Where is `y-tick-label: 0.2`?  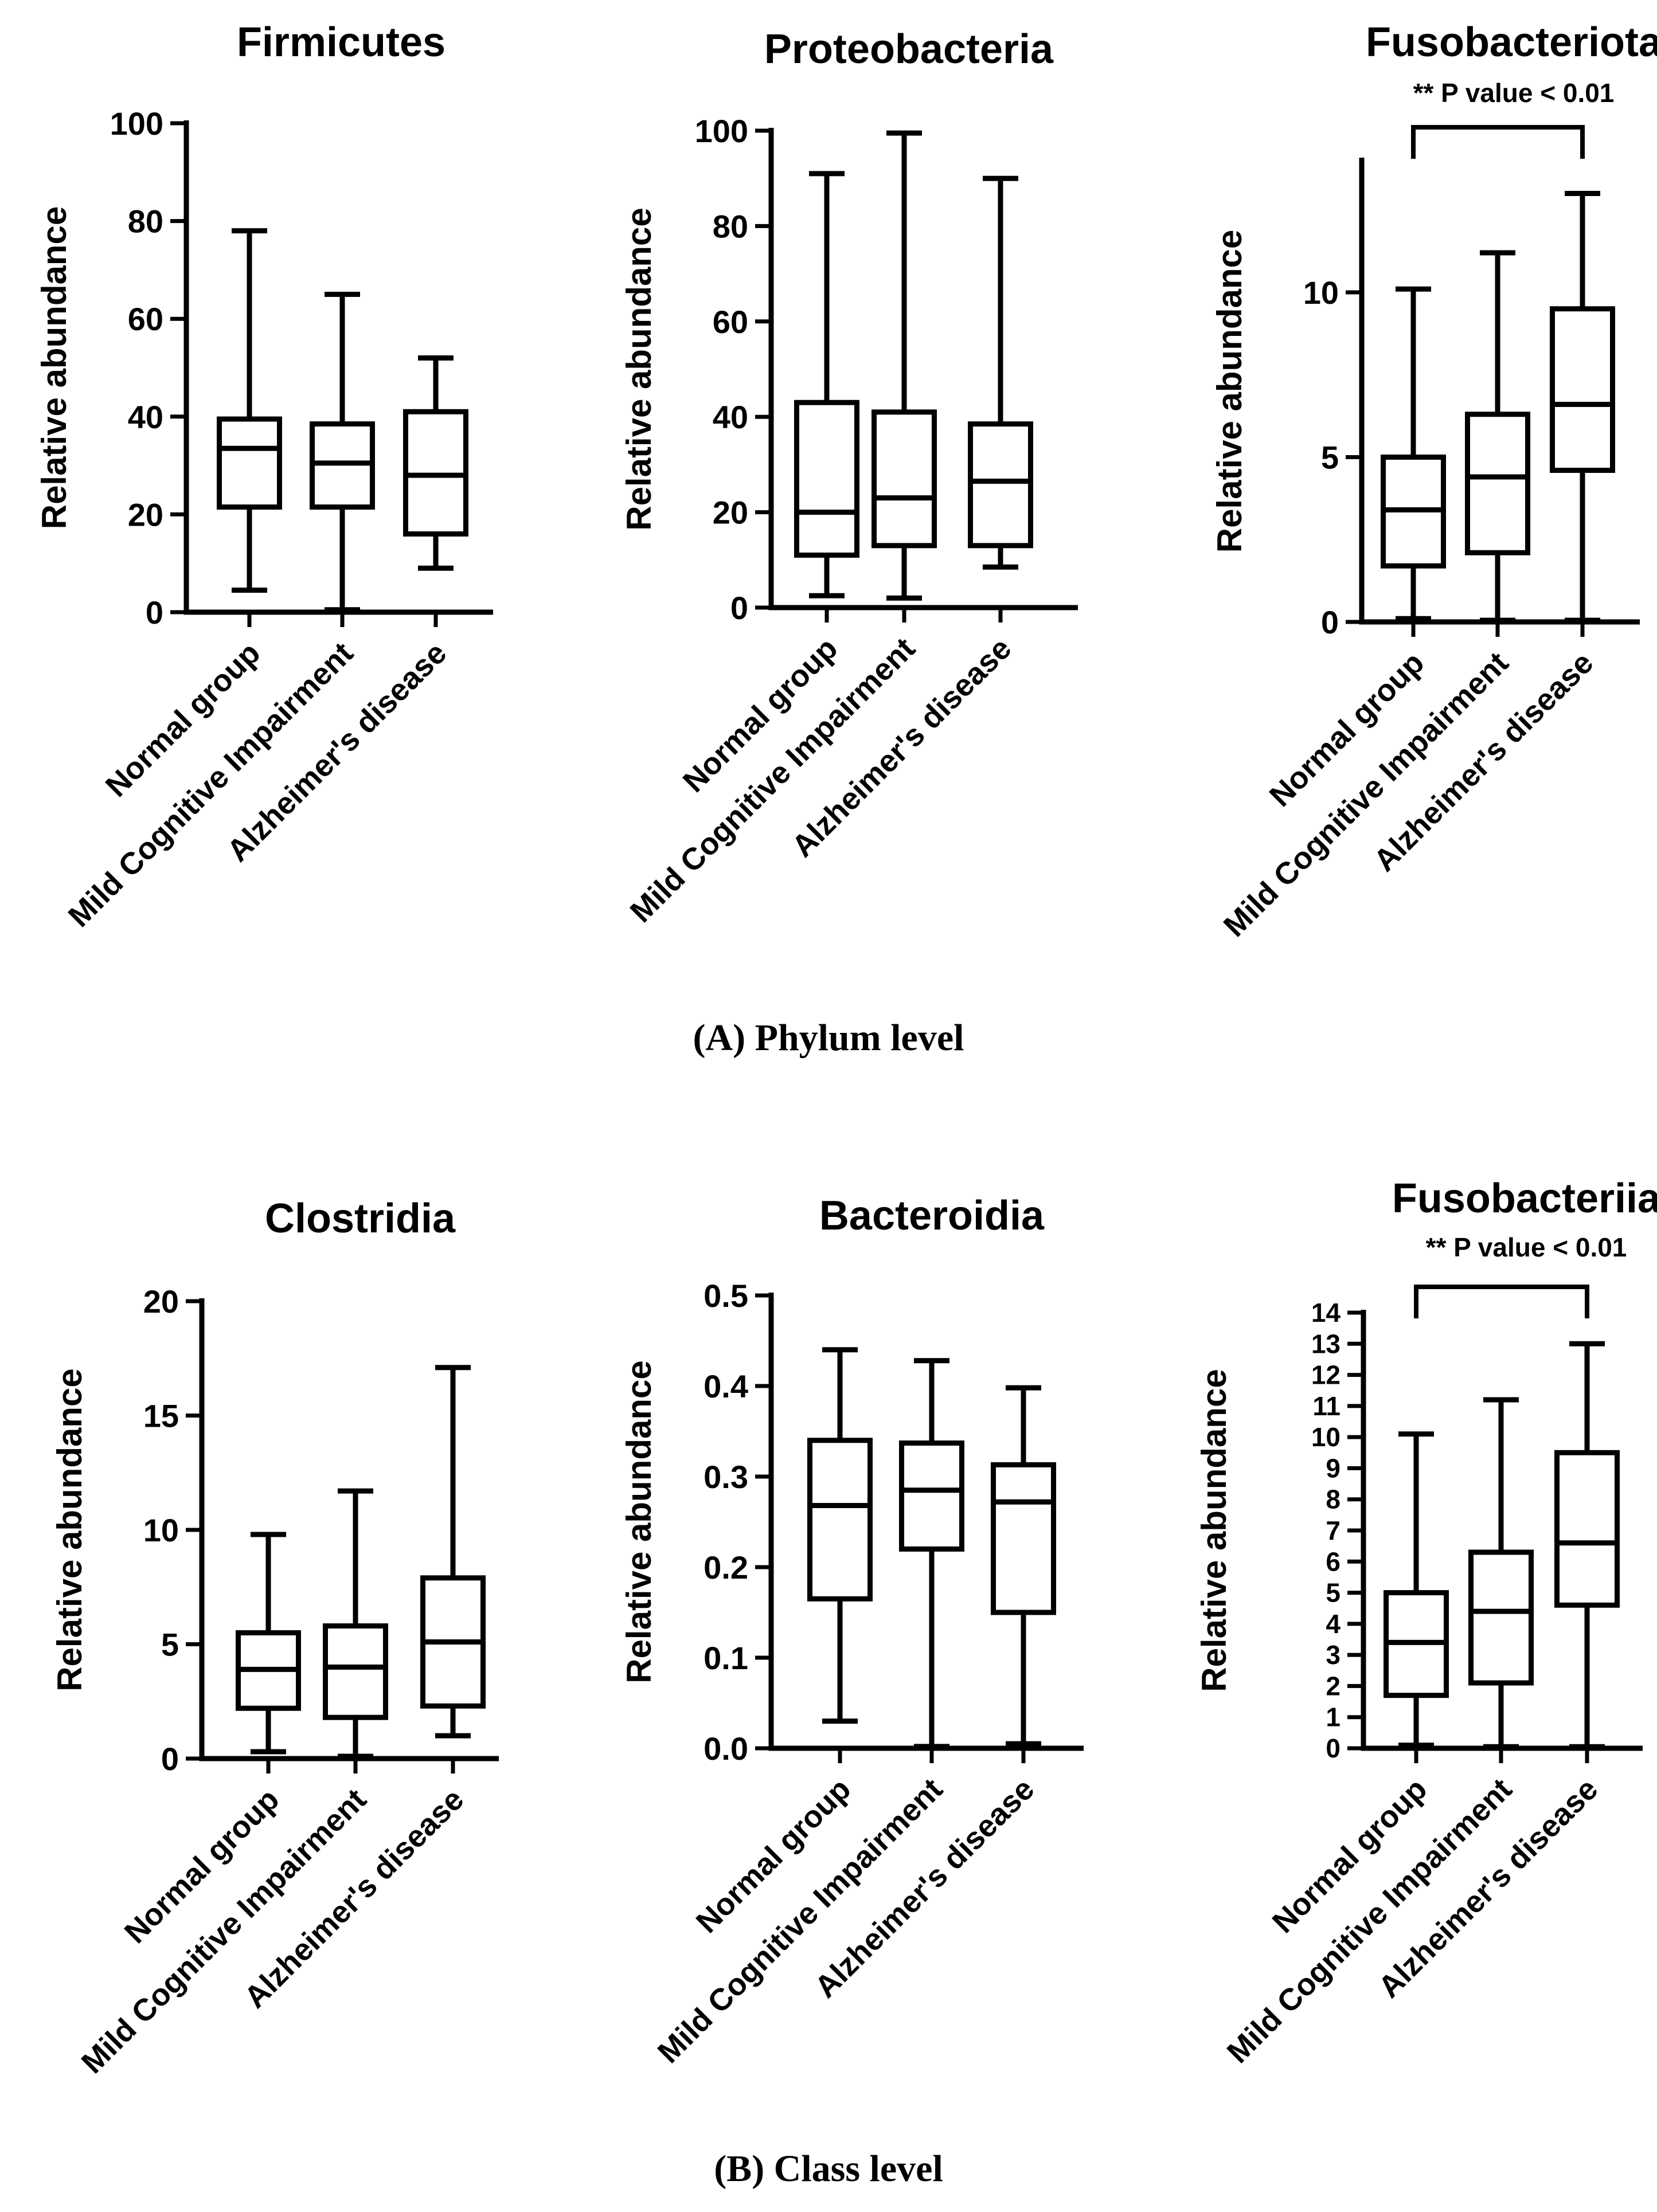 y-tick-label: 0.2 is located at coordinates (726, 1567).